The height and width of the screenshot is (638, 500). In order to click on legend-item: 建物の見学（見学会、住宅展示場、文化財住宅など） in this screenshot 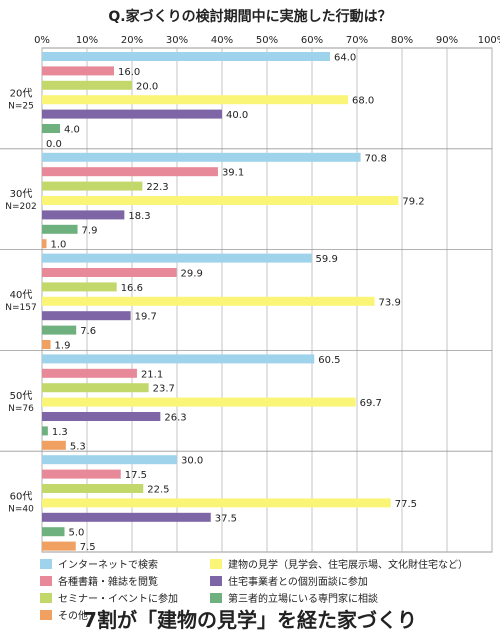, I will do `click(352, 563)`.